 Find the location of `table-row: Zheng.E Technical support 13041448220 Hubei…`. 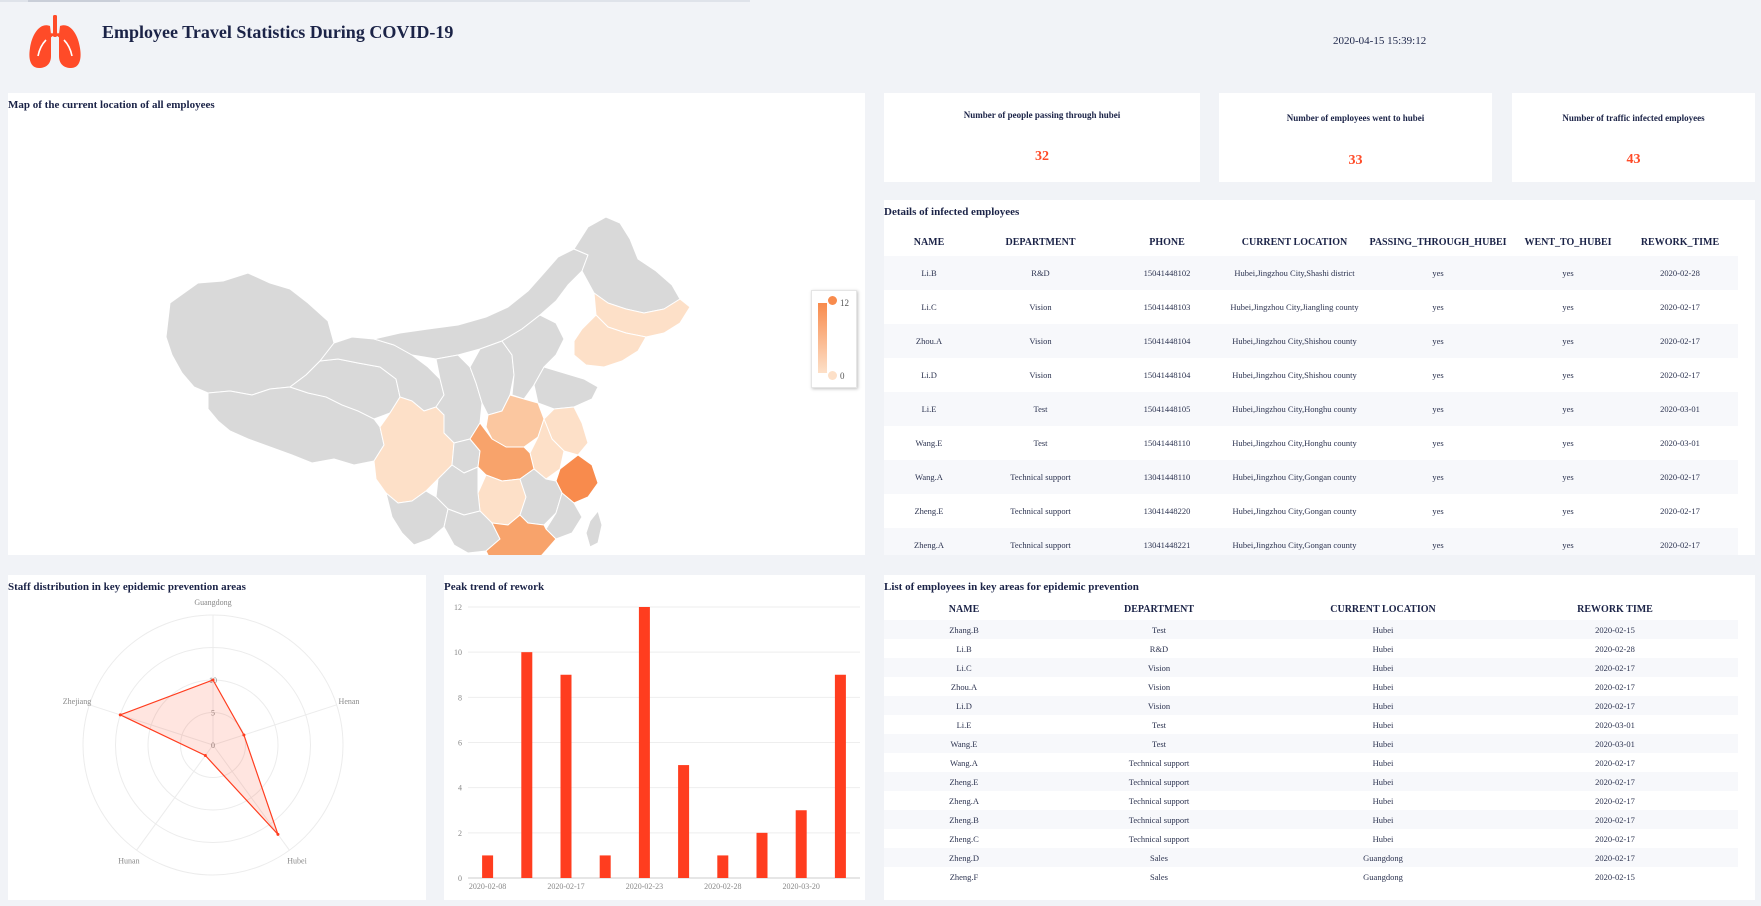

table-row: Zheng.E Technical support 13041448220 Hubei… is located at coordinates (1311, 511).